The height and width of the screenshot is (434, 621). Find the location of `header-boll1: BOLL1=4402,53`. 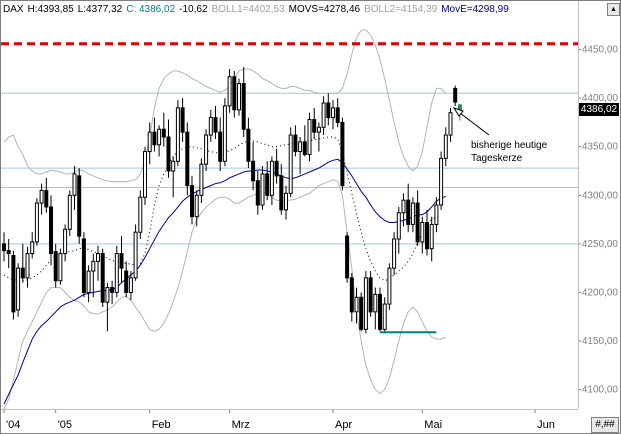

header-boll1: BOLL1=4402,53 is located at coordinates (248, 9).